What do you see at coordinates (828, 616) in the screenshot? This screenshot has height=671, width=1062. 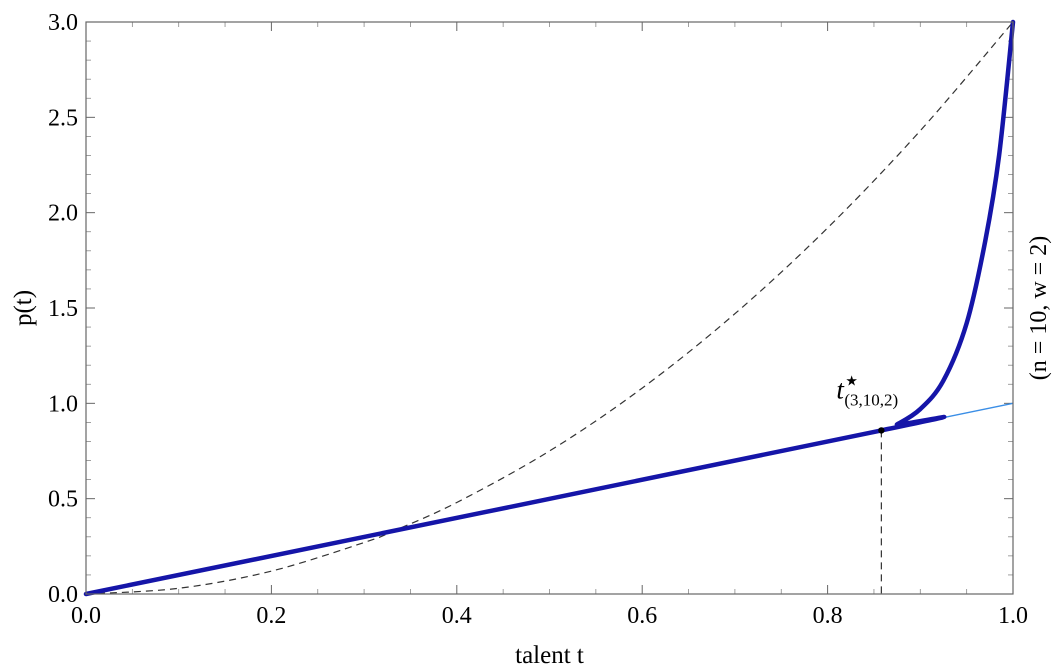 I see `x-tick-label: 0.8` at bounding box center [828, 616].